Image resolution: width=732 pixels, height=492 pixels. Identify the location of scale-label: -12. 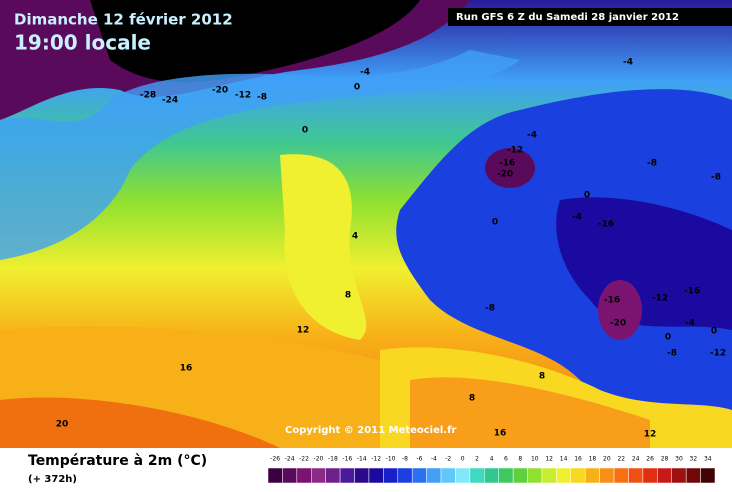
(376, 459).